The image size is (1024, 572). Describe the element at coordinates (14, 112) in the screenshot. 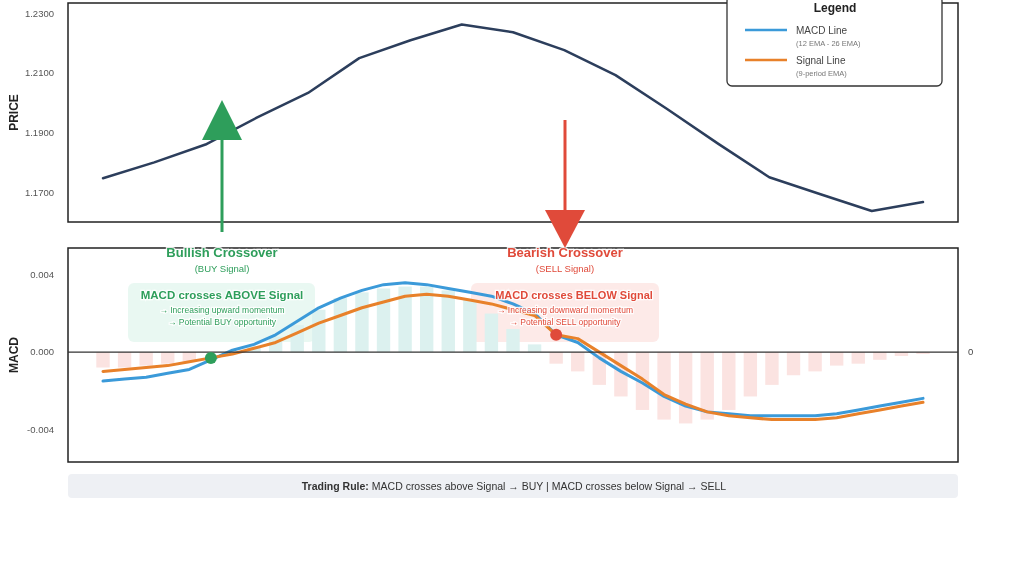

I see `y-axis-title: PRICE` at that location.